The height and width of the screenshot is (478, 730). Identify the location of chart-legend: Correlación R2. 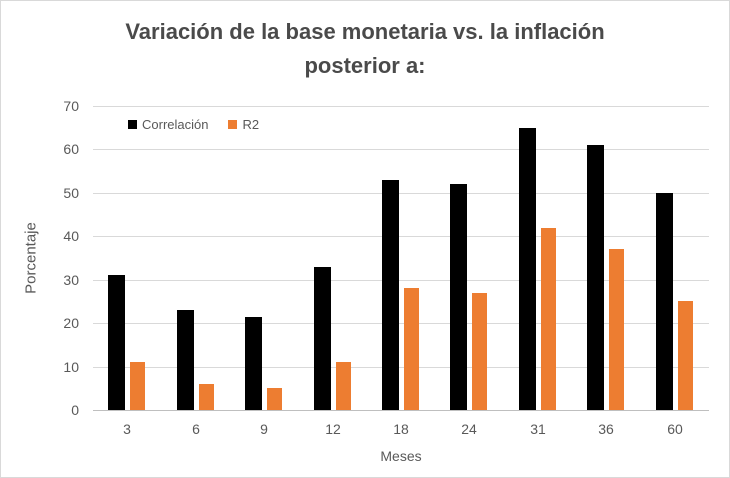
(193, 124).